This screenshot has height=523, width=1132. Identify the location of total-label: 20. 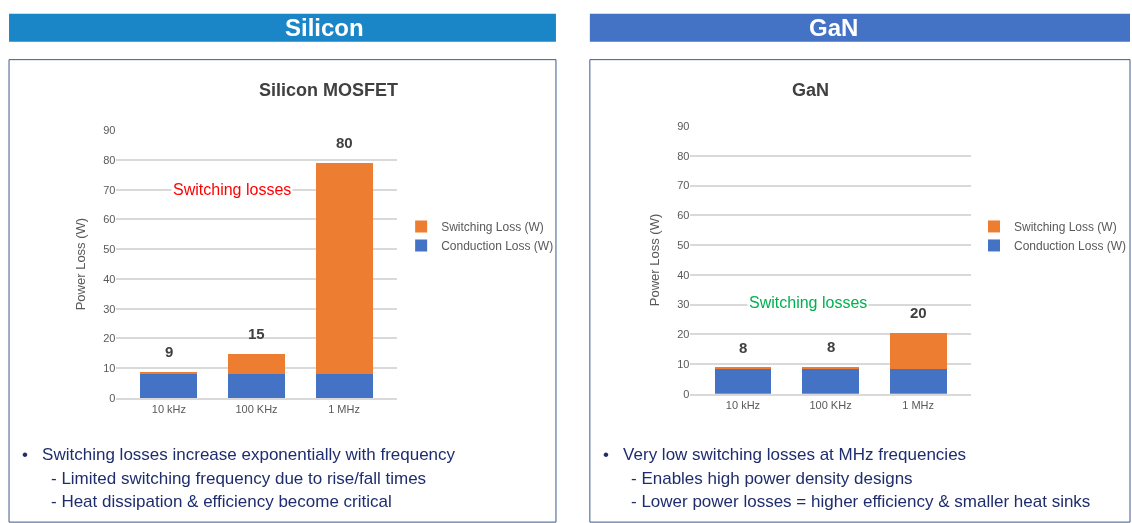
(918, 312).